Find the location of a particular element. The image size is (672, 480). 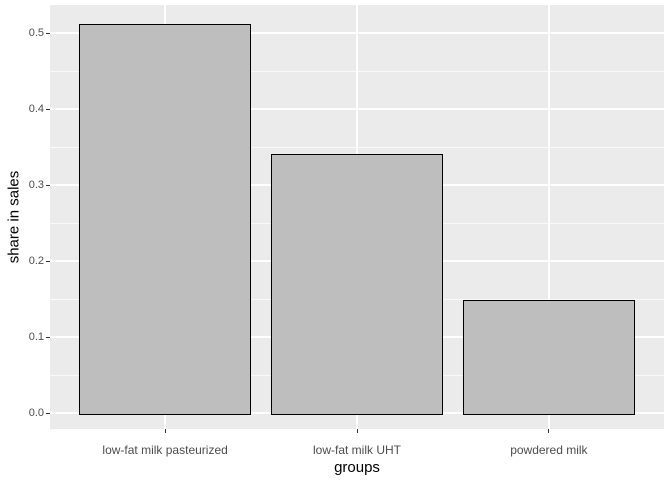

y-tick-label: 0.4 is located at coordinates (36, 108).